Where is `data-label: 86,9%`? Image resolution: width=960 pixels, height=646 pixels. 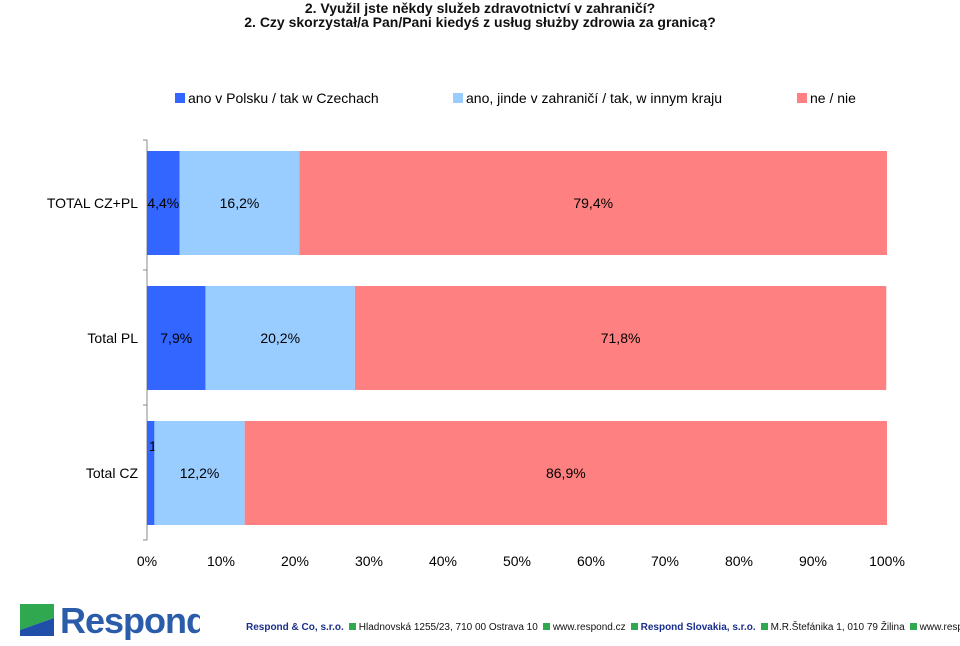 data-label: 86,9% is located at coordinates (566, 473).